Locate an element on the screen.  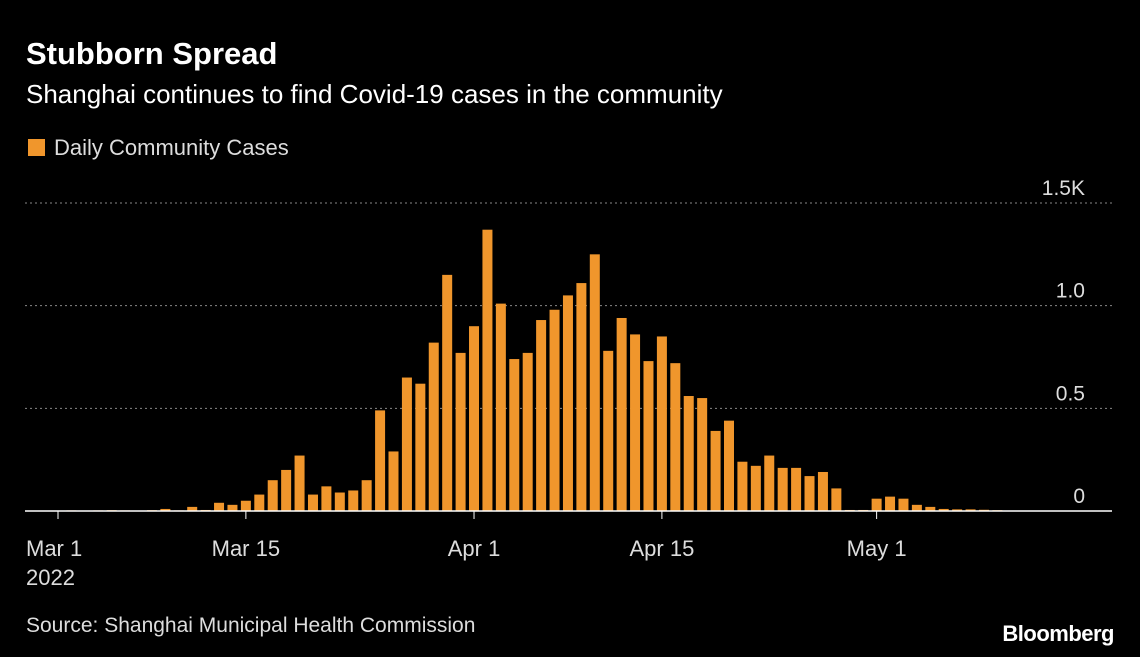
x-tick-label: May 1 is located at coordinates (877, 548).